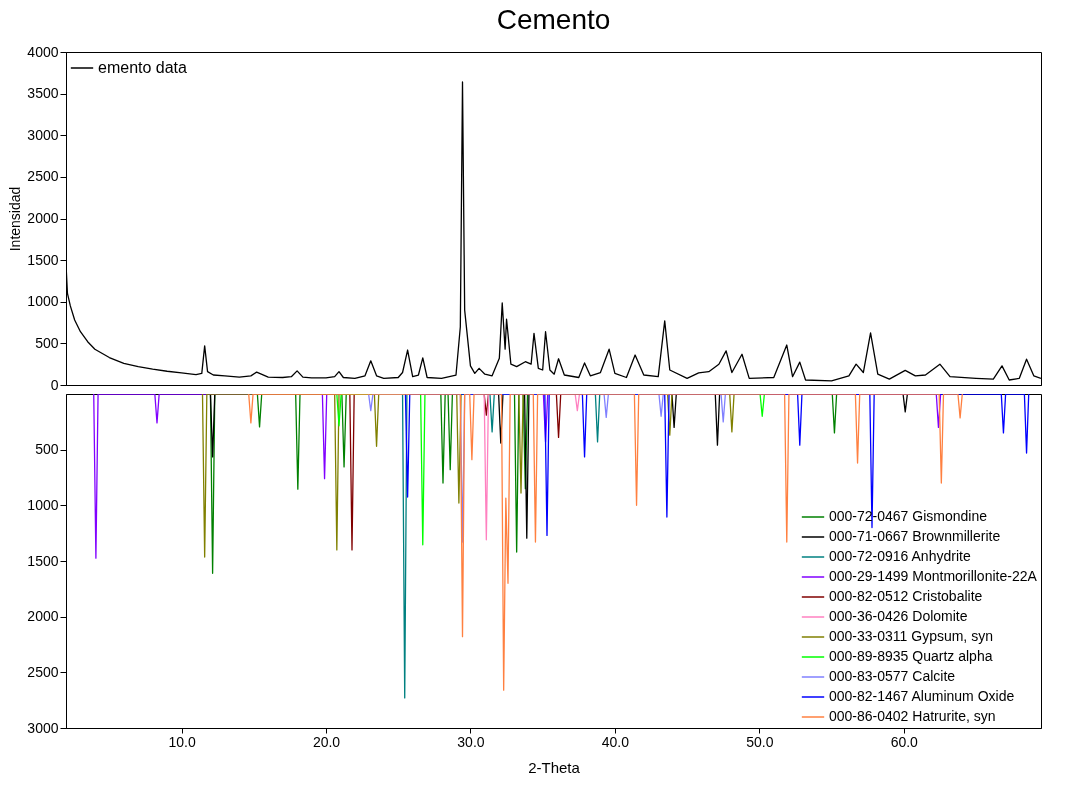 This screenshot has width=1088, height=791. What do you see at coordinates (43, 93) in the screenshot?
I see `y-tick-label: 3500` at bounding box center [43, 93].